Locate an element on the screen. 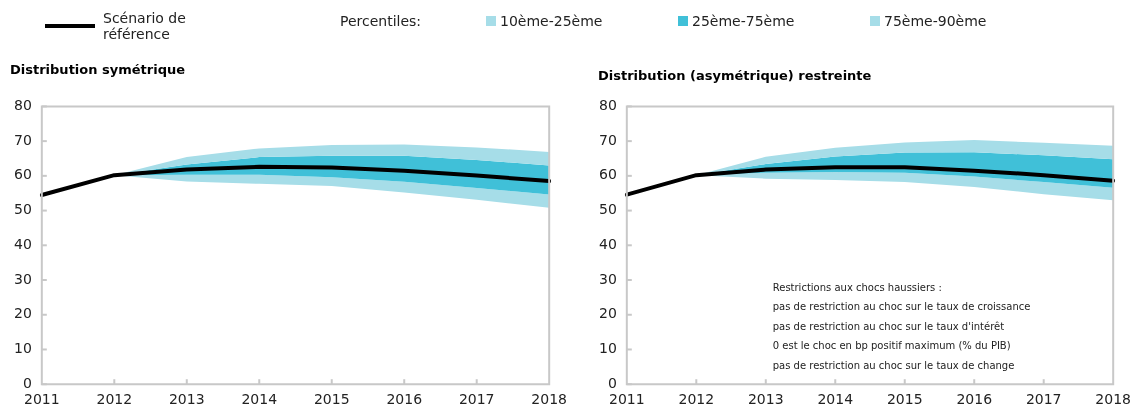  legend-label: Scénario de référence is located at coordinates (145, 26).